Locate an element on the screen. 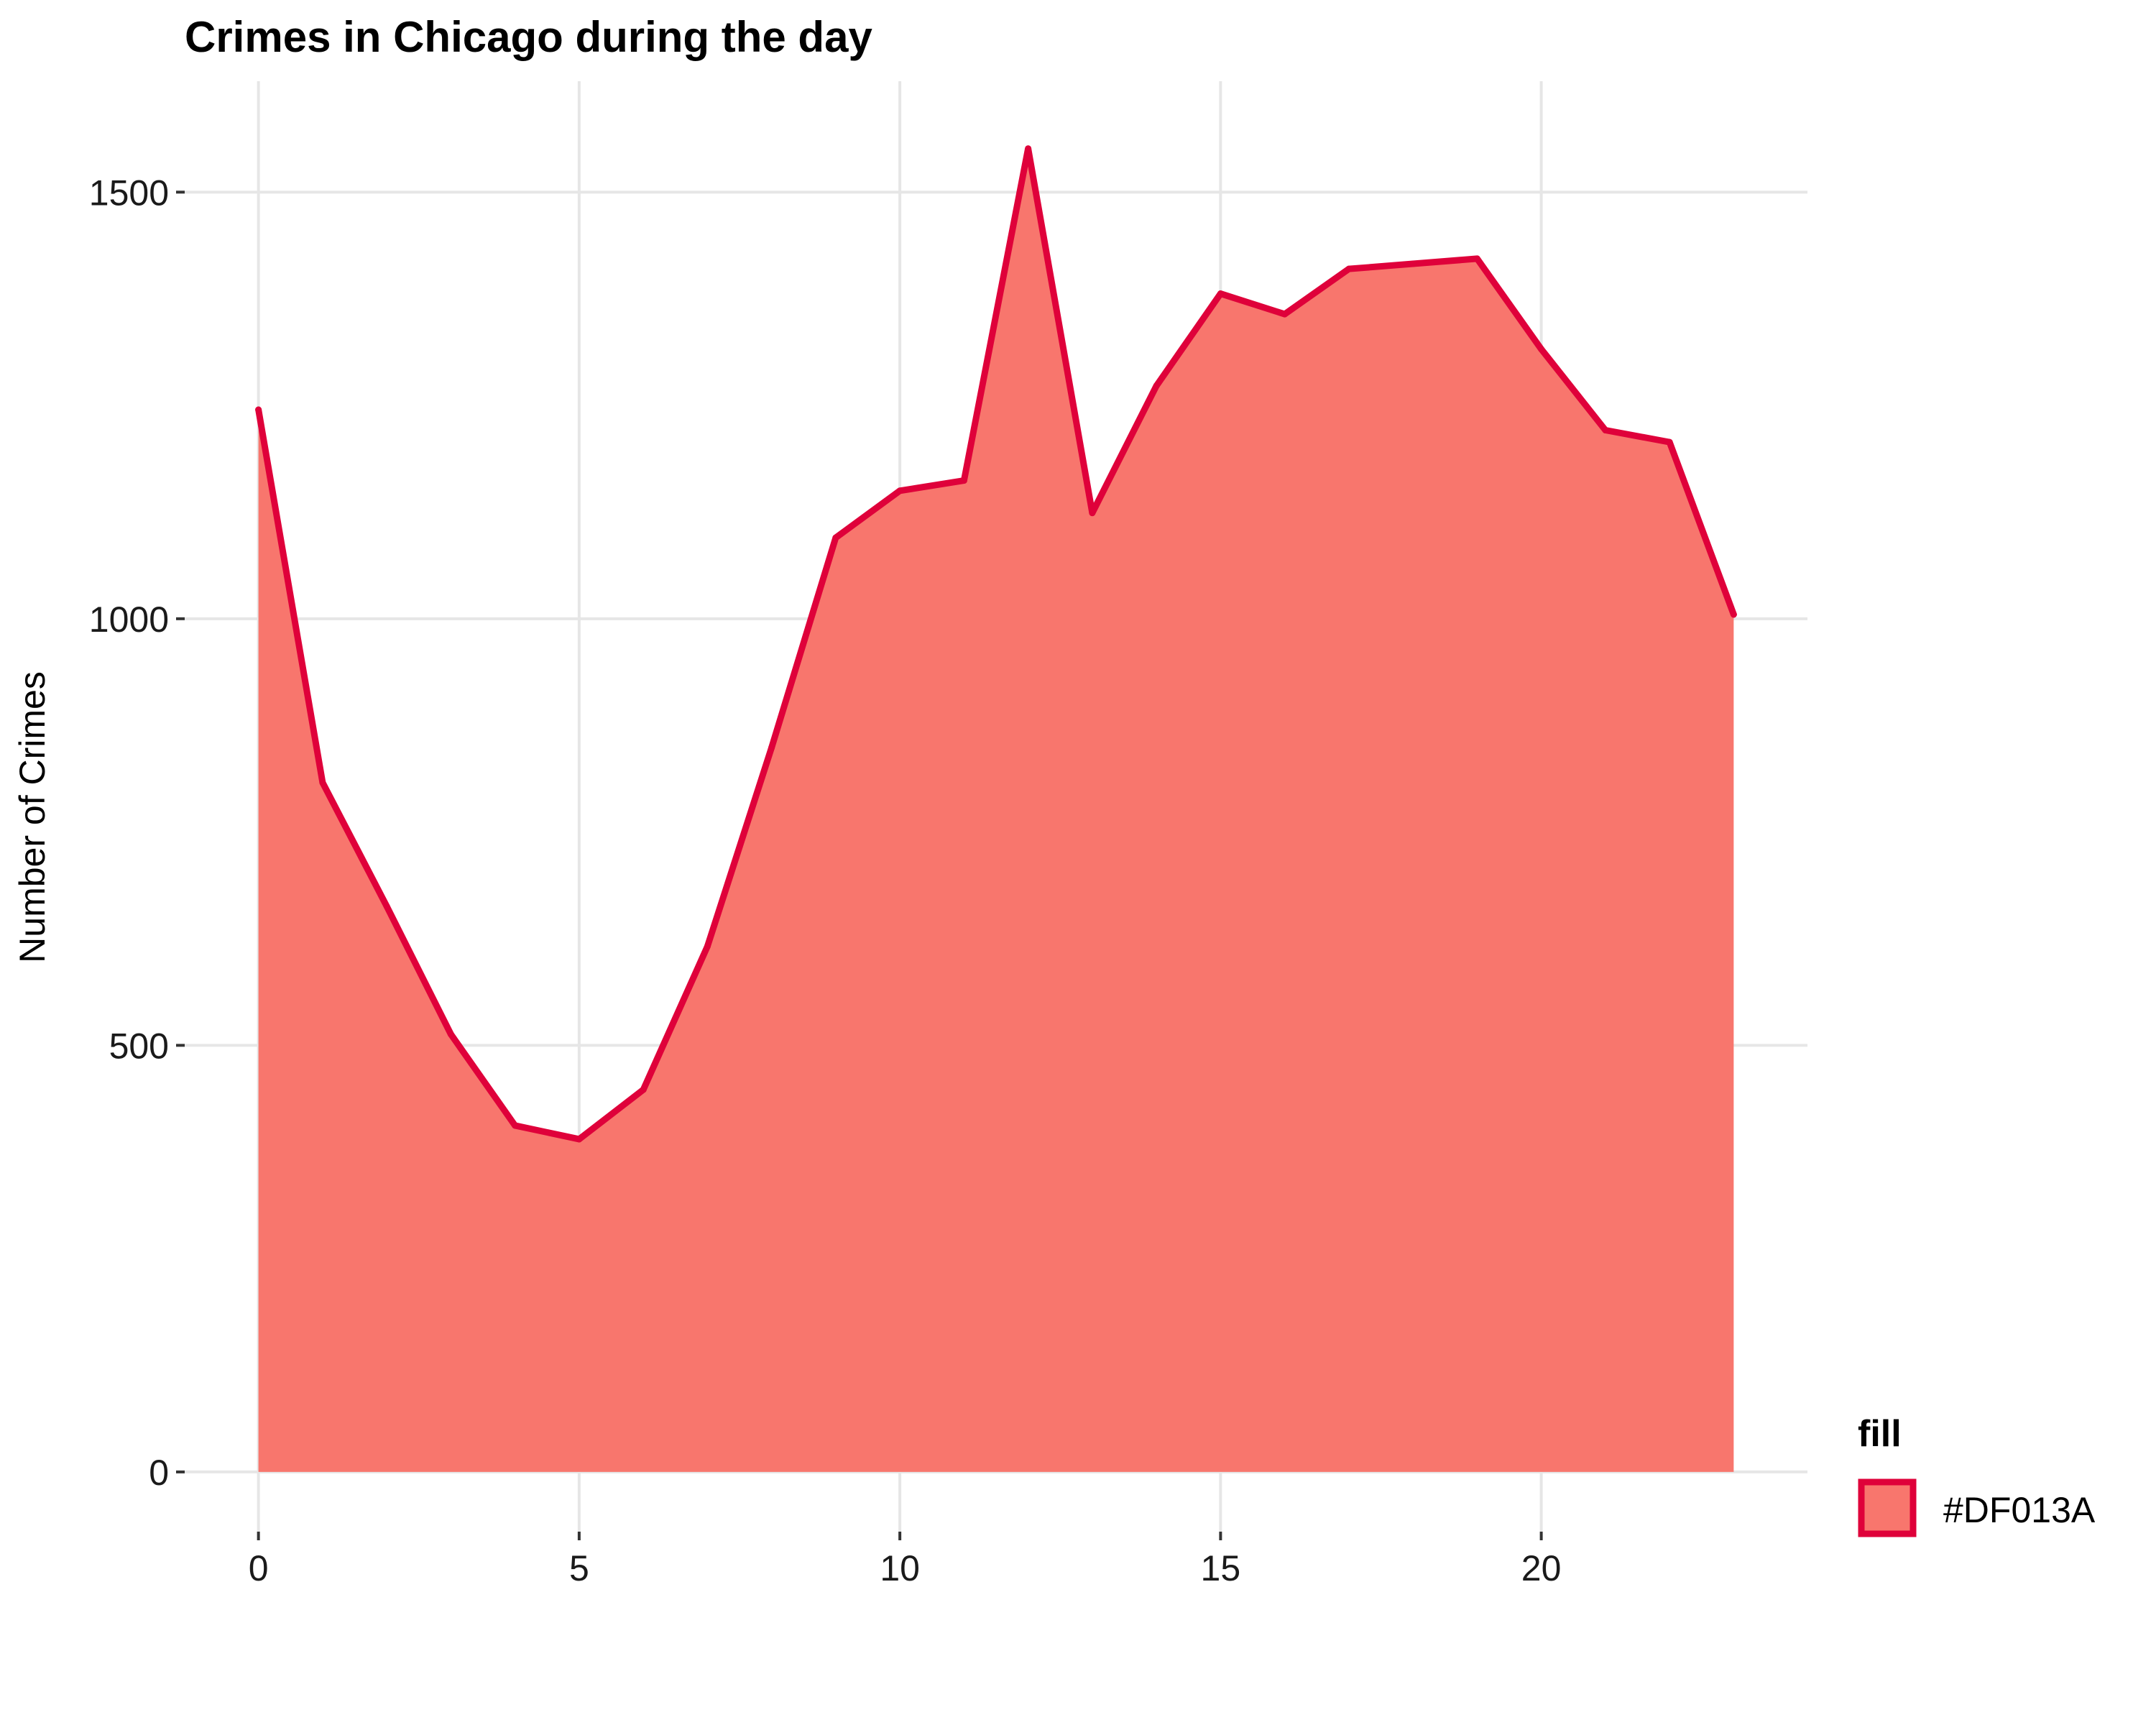  legend-key-swatch is located at coordinates (1887, 1507).